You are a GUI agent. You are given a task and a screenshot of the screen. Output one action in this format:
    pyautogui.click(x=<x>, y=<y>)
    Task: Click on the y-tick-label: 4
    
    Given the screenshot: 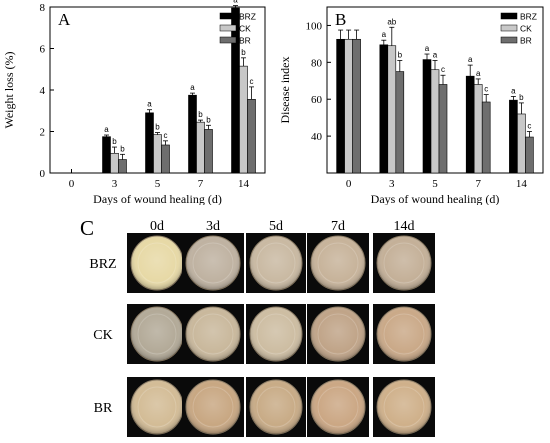 What is the action you would take?
    pyautogui.click(x=43, y=91)
    